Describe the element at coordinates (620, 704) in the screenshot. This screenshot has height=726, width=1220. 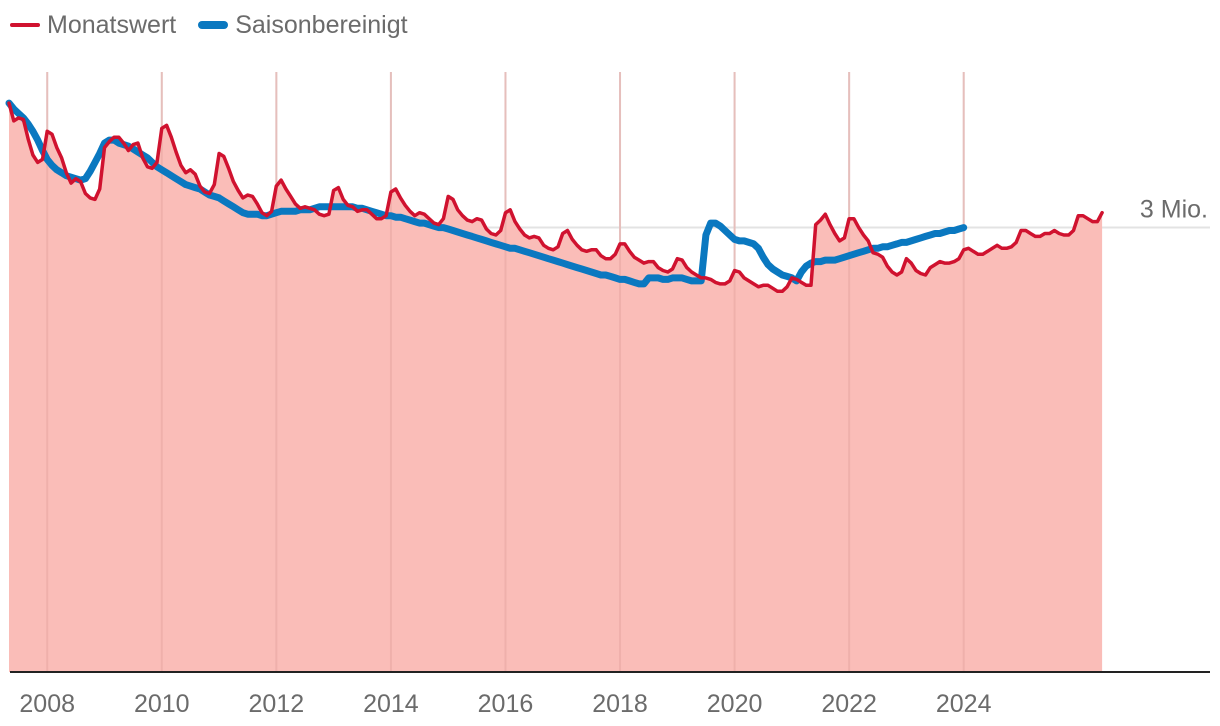
I see `x-tick-label-2018: 2018` at that location.